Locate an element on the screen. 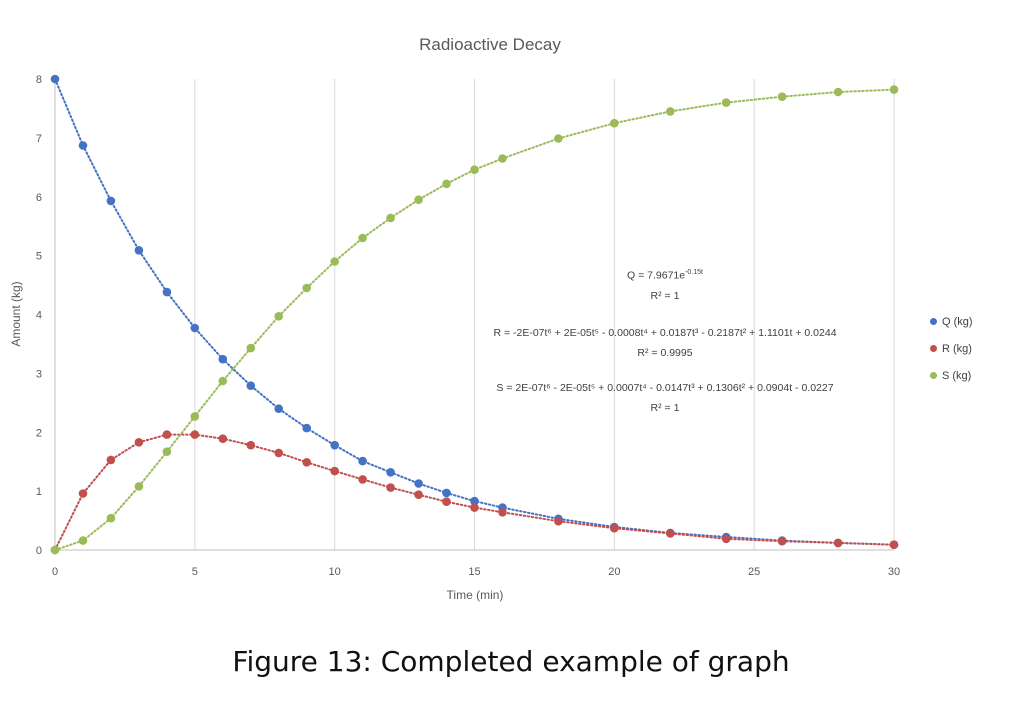 This screenshot has height=720, width=1022. y-tick-label-3: 3 is located at coordinates (39, 374).